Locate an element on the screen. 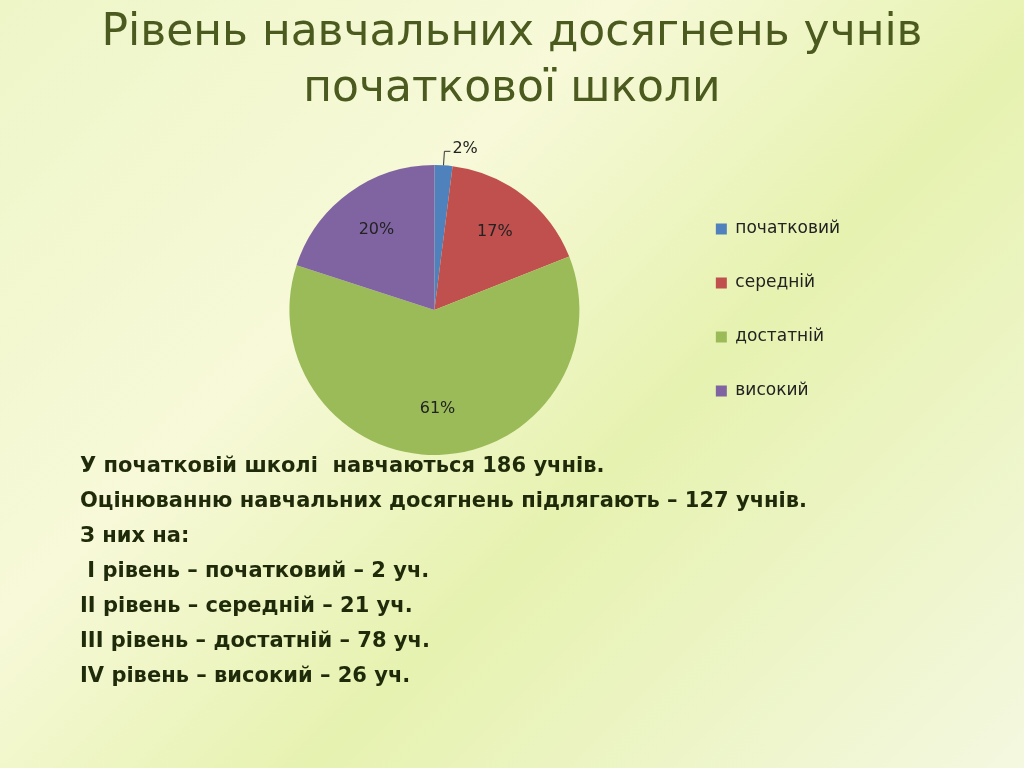 This screenshot has height=768, width=1024. text: Оцінюванню навчальних досягнень підлягають – 127 учнів. is located at coordinates (444, 500).